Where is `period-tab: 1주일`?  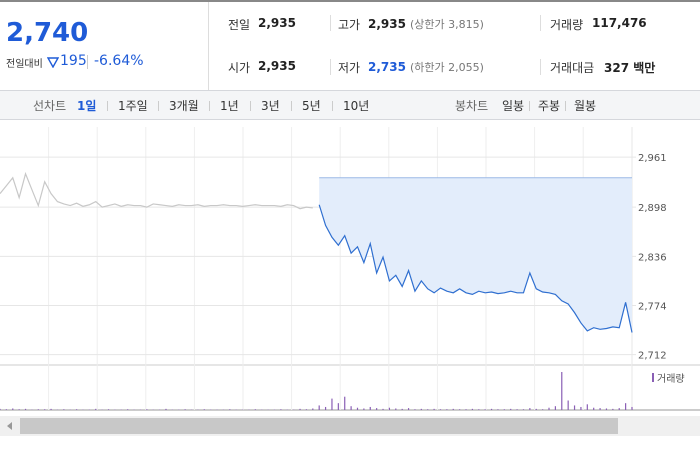 period-tab: 1주일 is located at coordinates (133, 106).